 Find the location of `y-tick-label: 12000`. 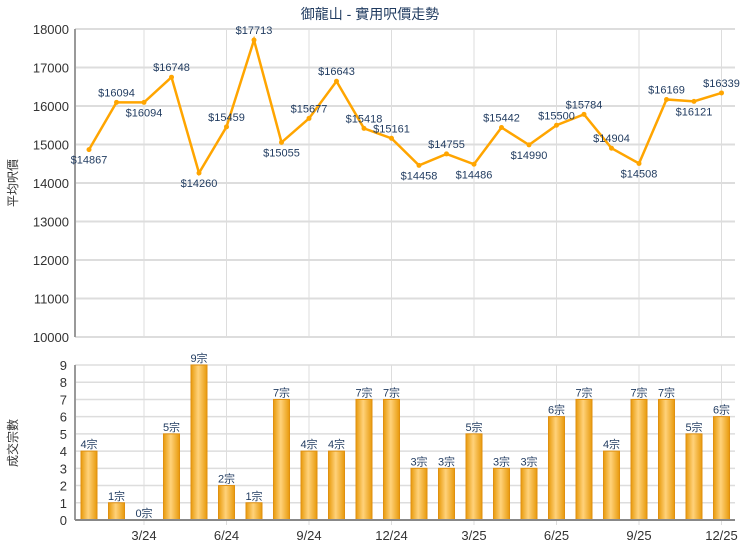

y-tick-label: 12000 is located at coordinates (51, 260).